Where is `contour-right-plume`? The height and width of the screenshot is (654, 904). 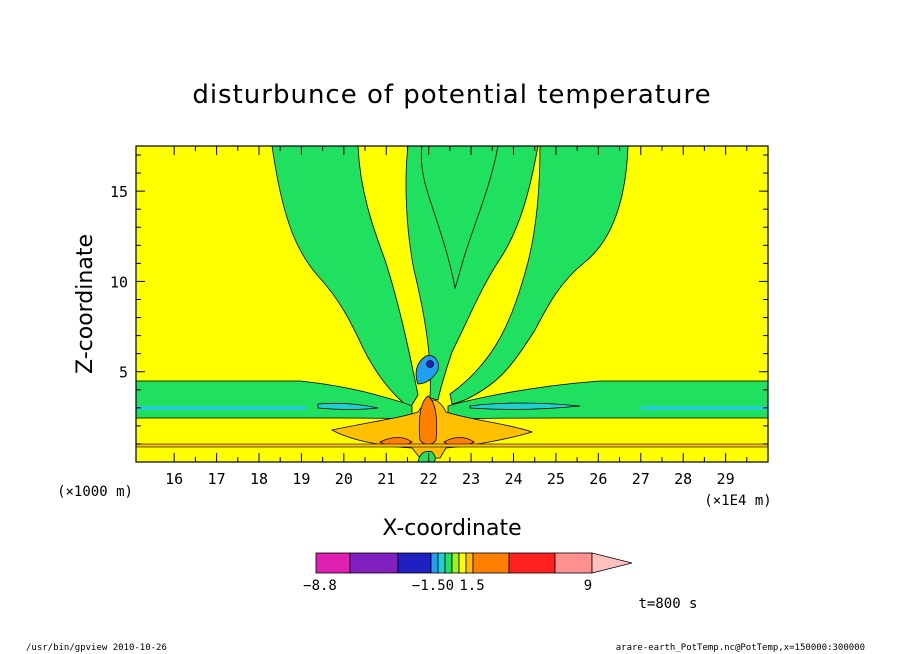 contour-right-plume is located at coordinates (539, 275).